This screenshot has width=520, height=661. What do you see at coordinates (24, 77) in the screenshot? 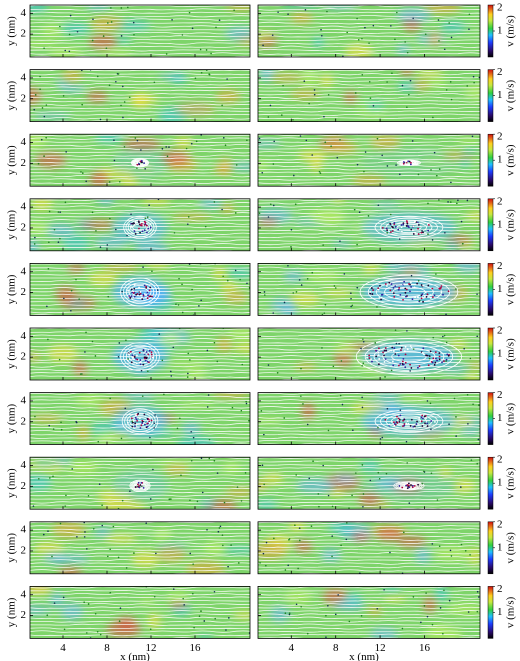
I see `y-tick-label: 4` at bounding box center [24, 77].